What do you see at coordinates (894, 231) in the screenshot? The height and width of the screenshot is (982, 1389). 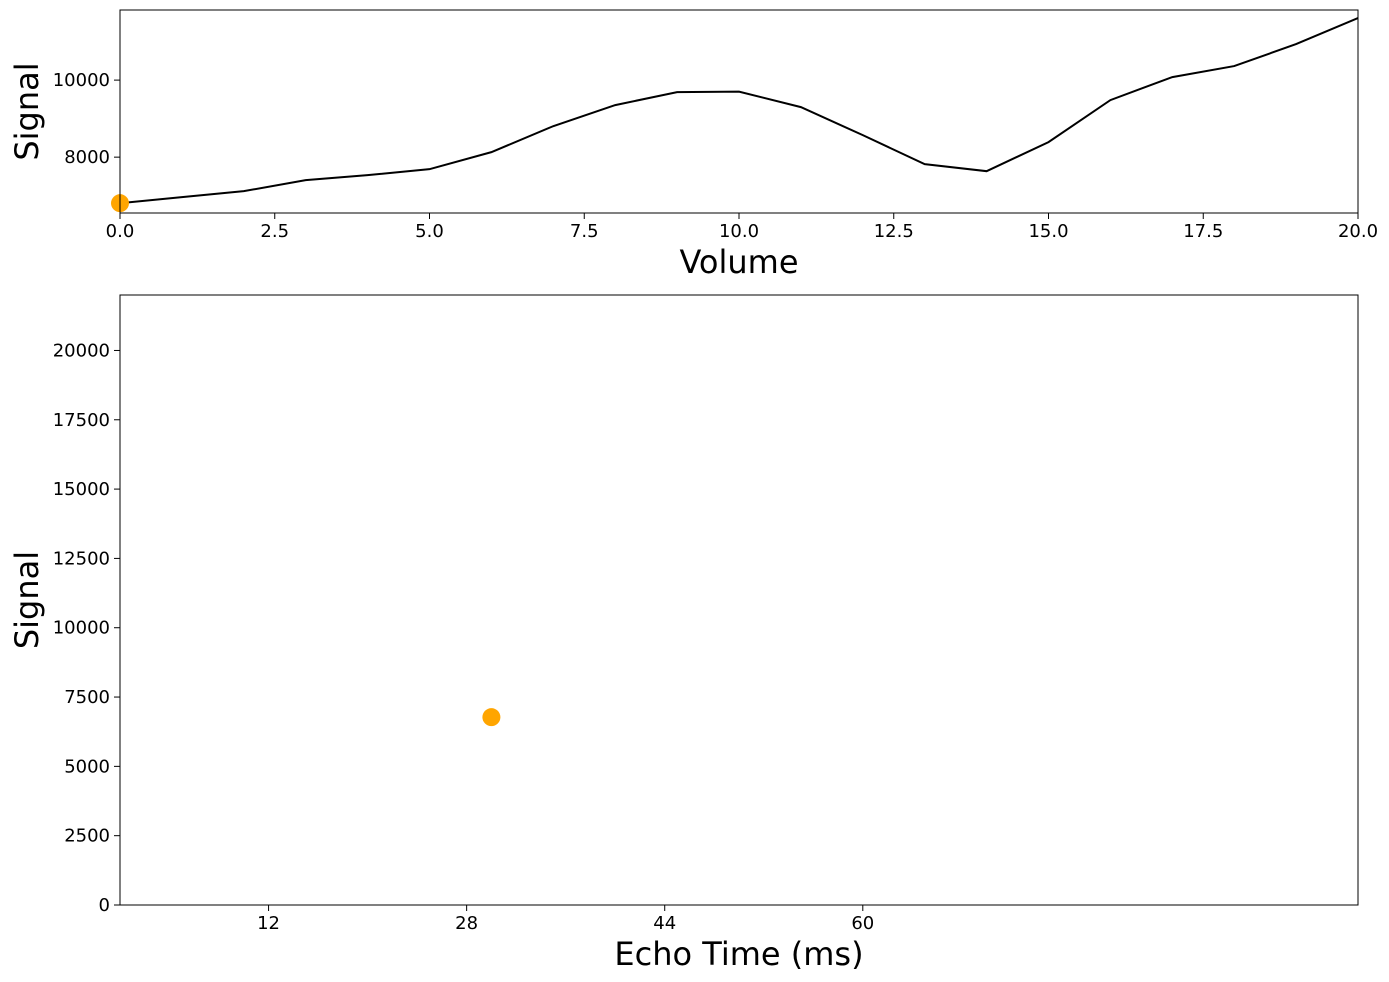 I see `x-tick-label: 12.5` at bounding box center [894, 231].